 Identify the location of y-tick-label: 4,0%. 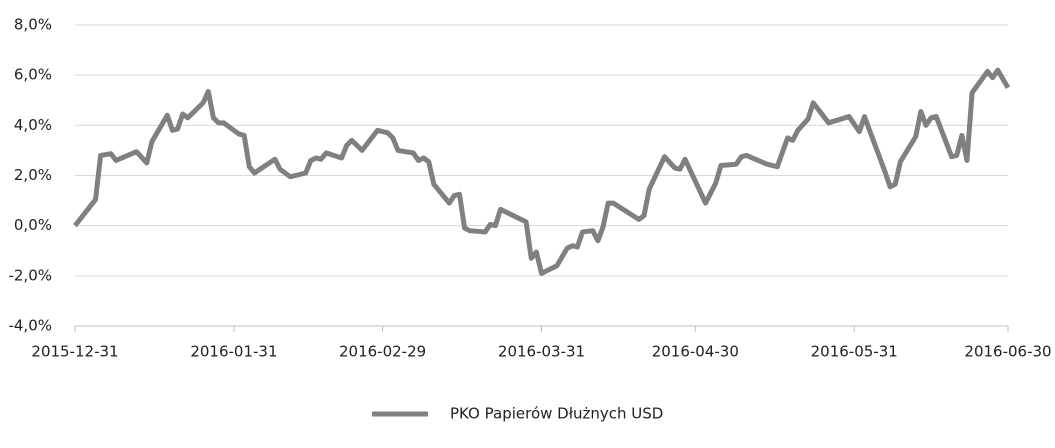
(33, 125).